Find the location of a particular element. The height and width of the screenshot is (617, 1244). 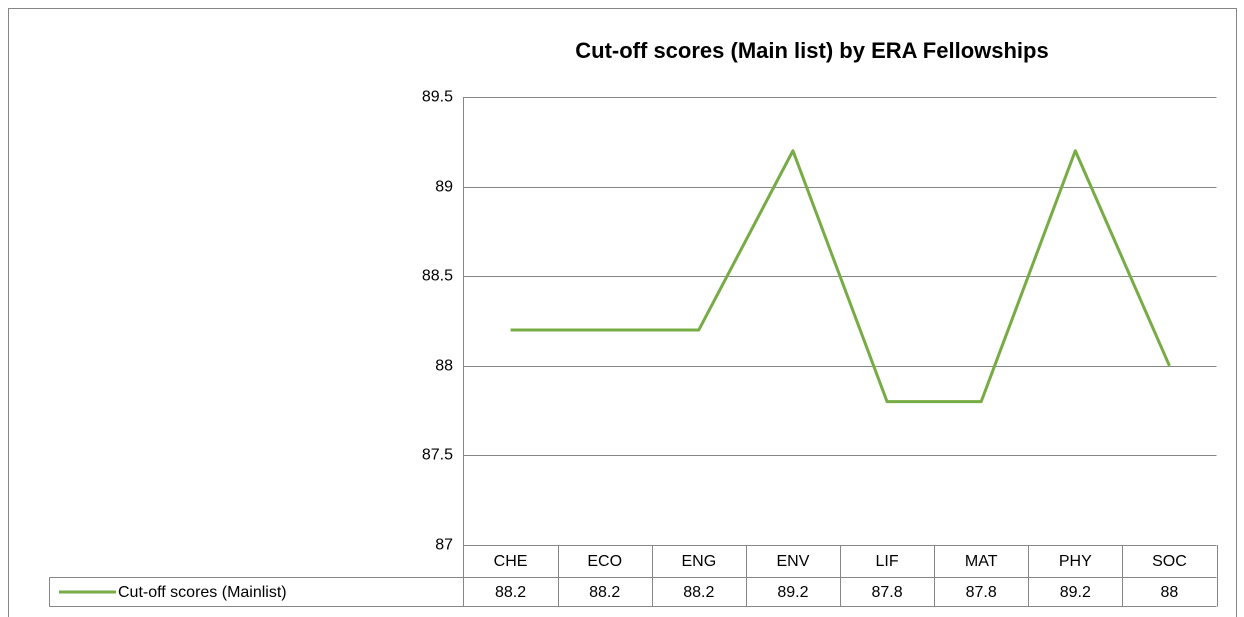

x-tick-label: ECO is located at coordinates (604, 561).